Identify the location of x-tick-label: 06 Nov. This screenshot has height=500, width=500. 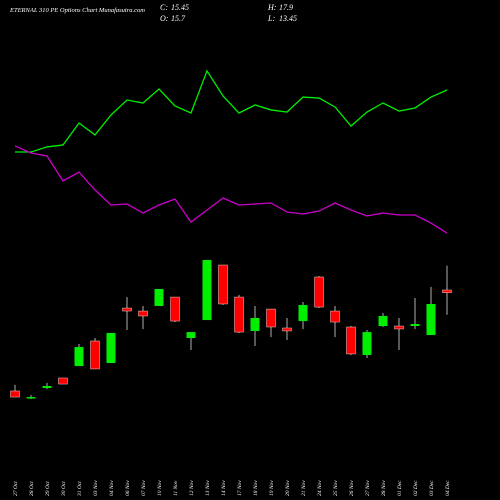
(128, 488).